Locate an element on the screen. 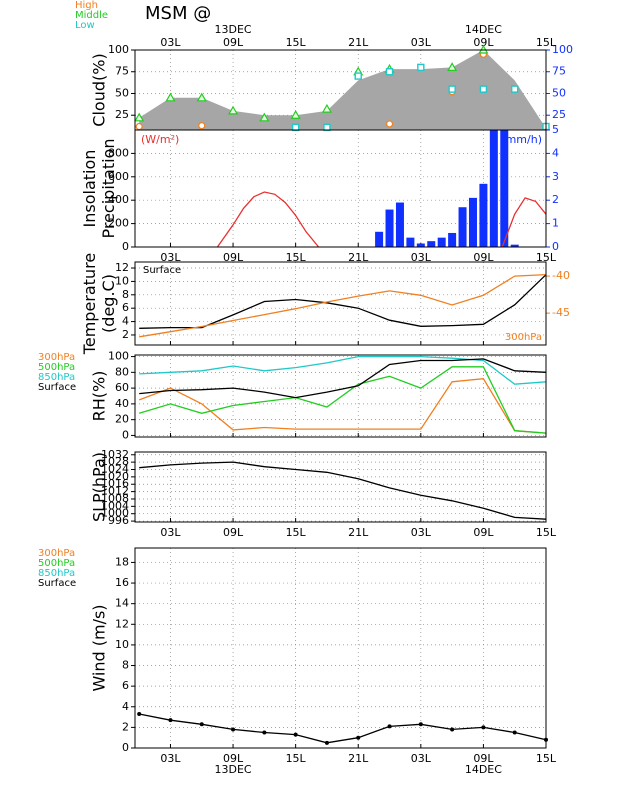 This screenshot has width=618, height=800. y-tick-label: 6 is located at coordinates (125, 685).